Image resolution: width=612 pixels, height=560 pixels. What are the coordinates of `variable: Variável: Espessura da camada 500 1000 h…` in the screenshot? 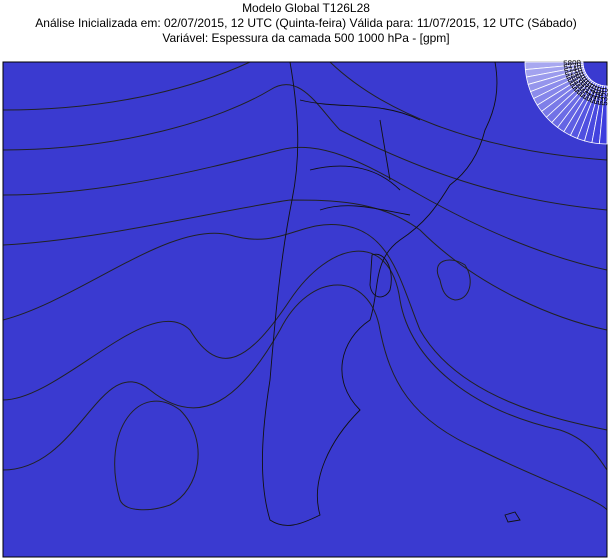 It's located at (305, 38).